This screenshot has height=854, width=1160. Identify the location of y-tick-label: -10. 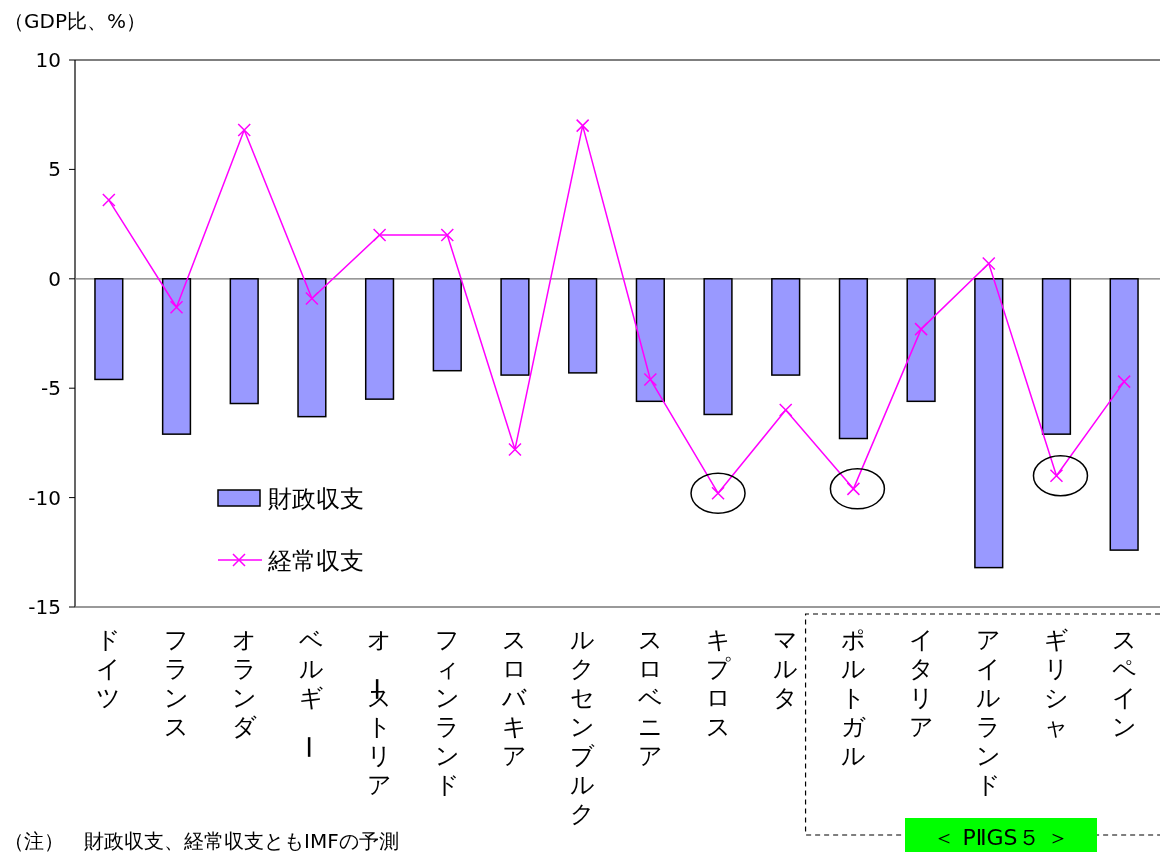
(44, 497).